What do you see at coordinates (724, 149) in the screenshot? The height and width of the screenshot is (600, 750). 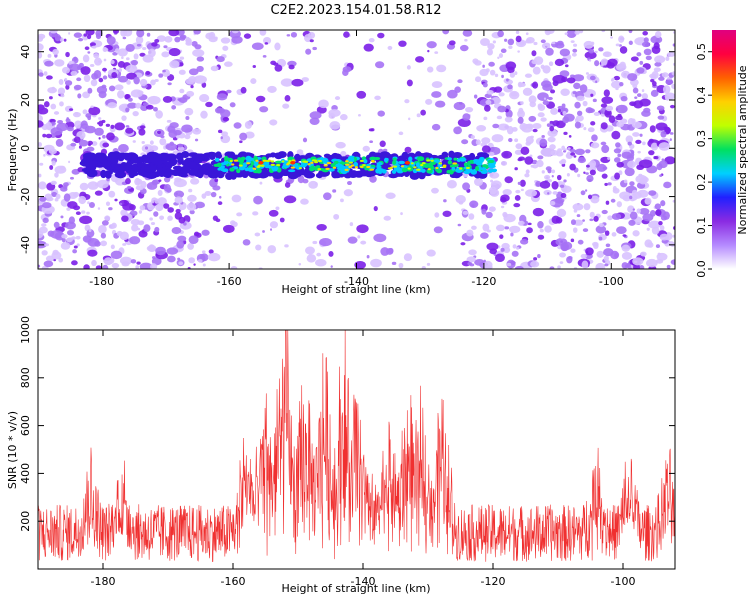 I see `colorbar-scale` at bounding box center [724, 149].